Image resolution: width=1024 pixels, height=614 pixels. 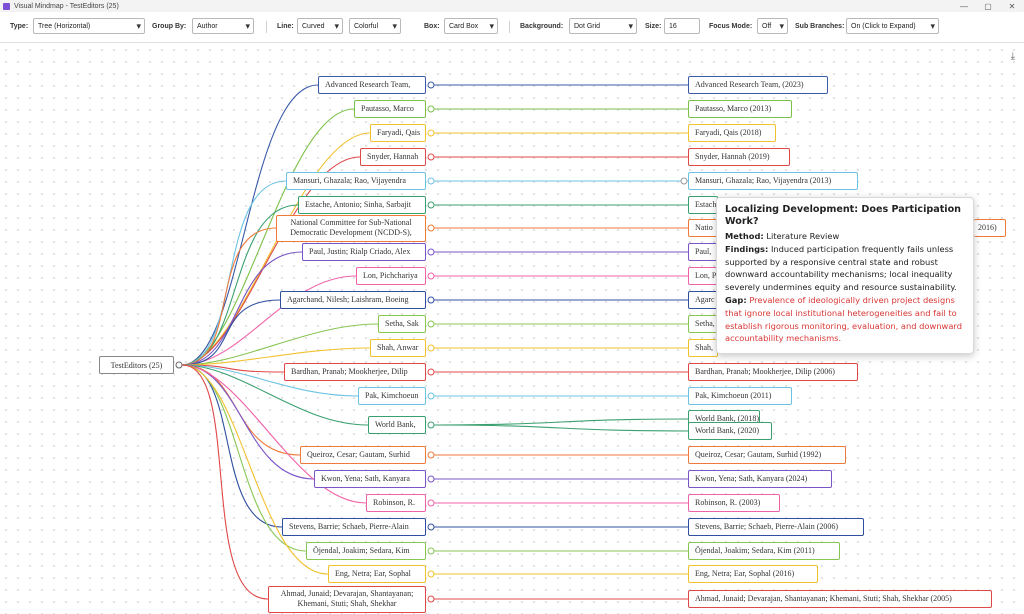 I want to click on group-node: Öjendal, Joakim; Sedara, Kim, so click(x=366, y=551).